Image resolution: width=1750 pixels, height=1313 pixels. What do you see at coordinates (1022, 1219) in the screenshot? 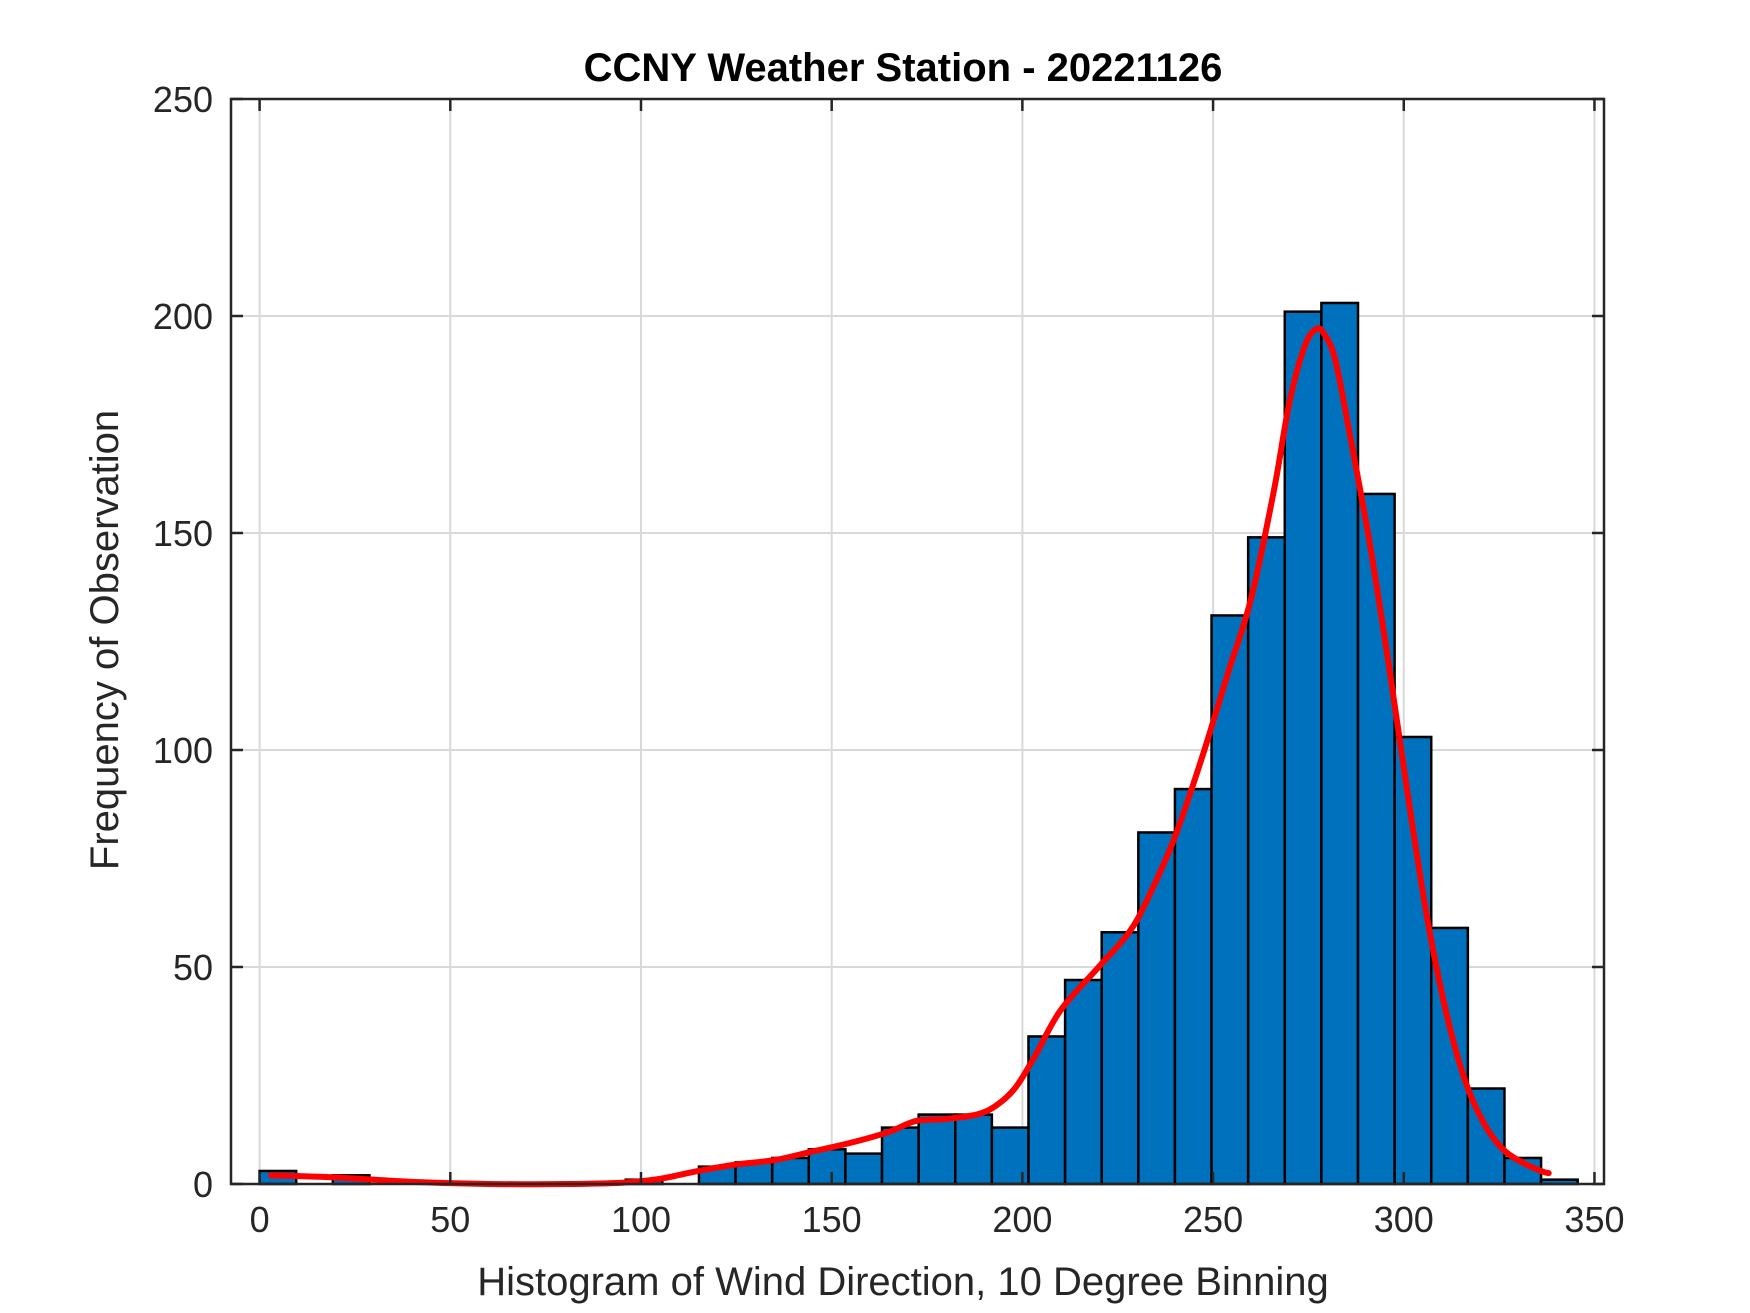
I see `x-tick-label: 200` at bounding box center [1022, 1219].